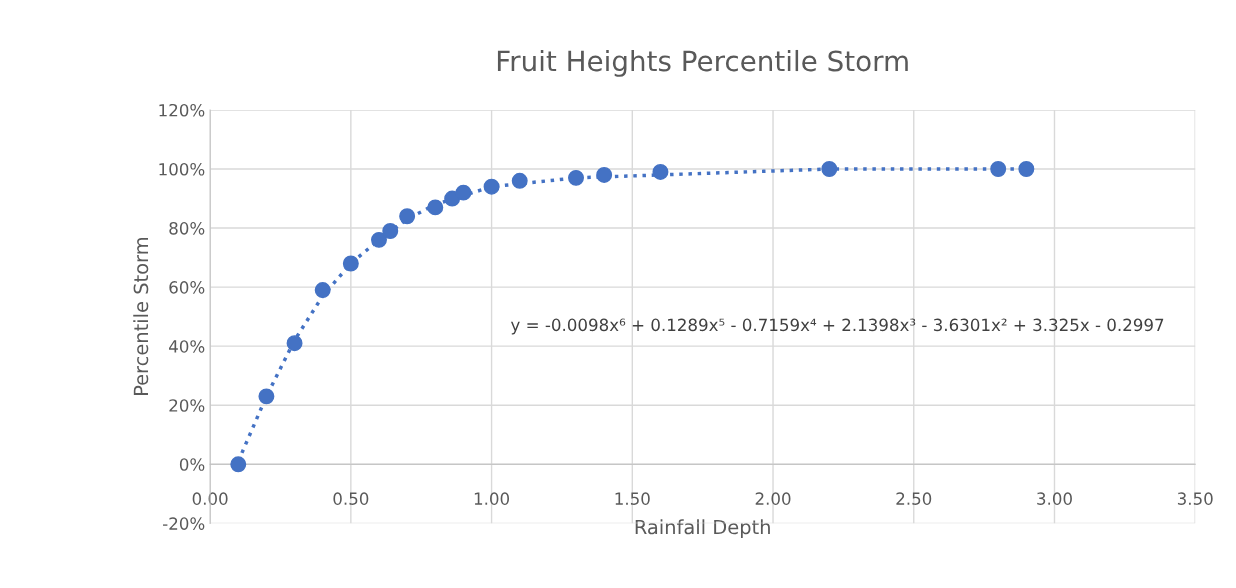 This screenshot has width=1236, height=588. What do you see at coordinates (187, 287) in the screenshot?
I see `y-tick-label: 60%` at bounding box center [187, 287].